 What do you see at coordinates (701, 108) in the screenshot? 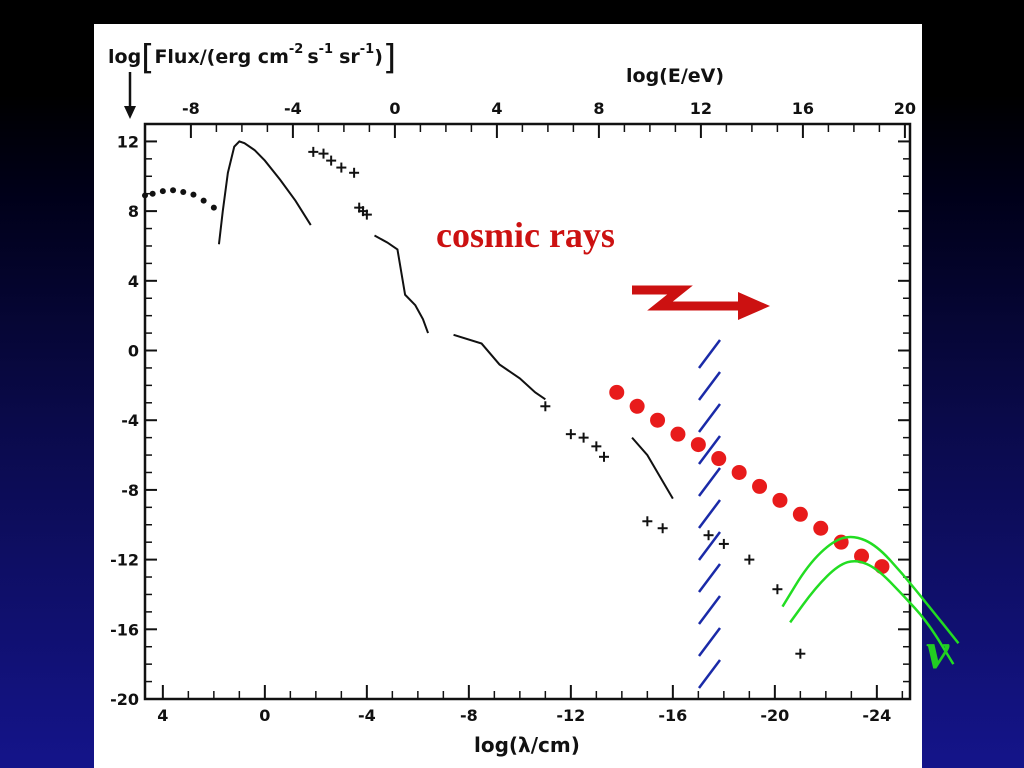
I see `top-tick-label: 12` at bounding box center [701, 108].